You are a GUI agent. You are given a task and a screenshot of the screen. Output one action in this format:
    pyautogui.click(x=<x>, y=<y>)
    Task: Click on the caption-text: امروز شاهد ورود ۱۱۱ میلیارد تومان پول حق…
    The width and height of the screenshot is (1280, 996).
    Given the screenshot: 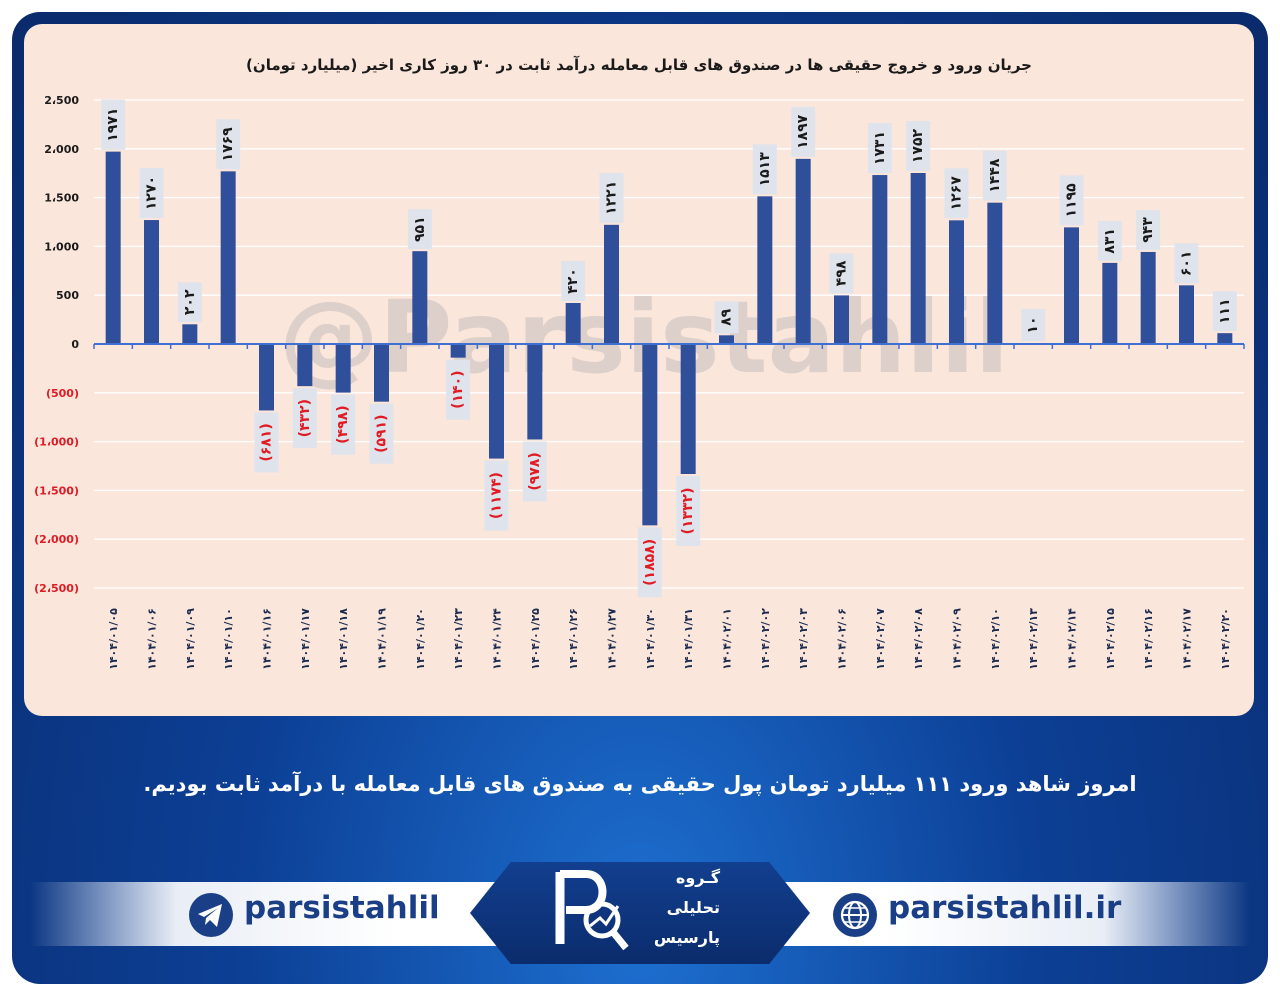 What is the action you would take?
    pyautogui.click(x=640, y=784)
    